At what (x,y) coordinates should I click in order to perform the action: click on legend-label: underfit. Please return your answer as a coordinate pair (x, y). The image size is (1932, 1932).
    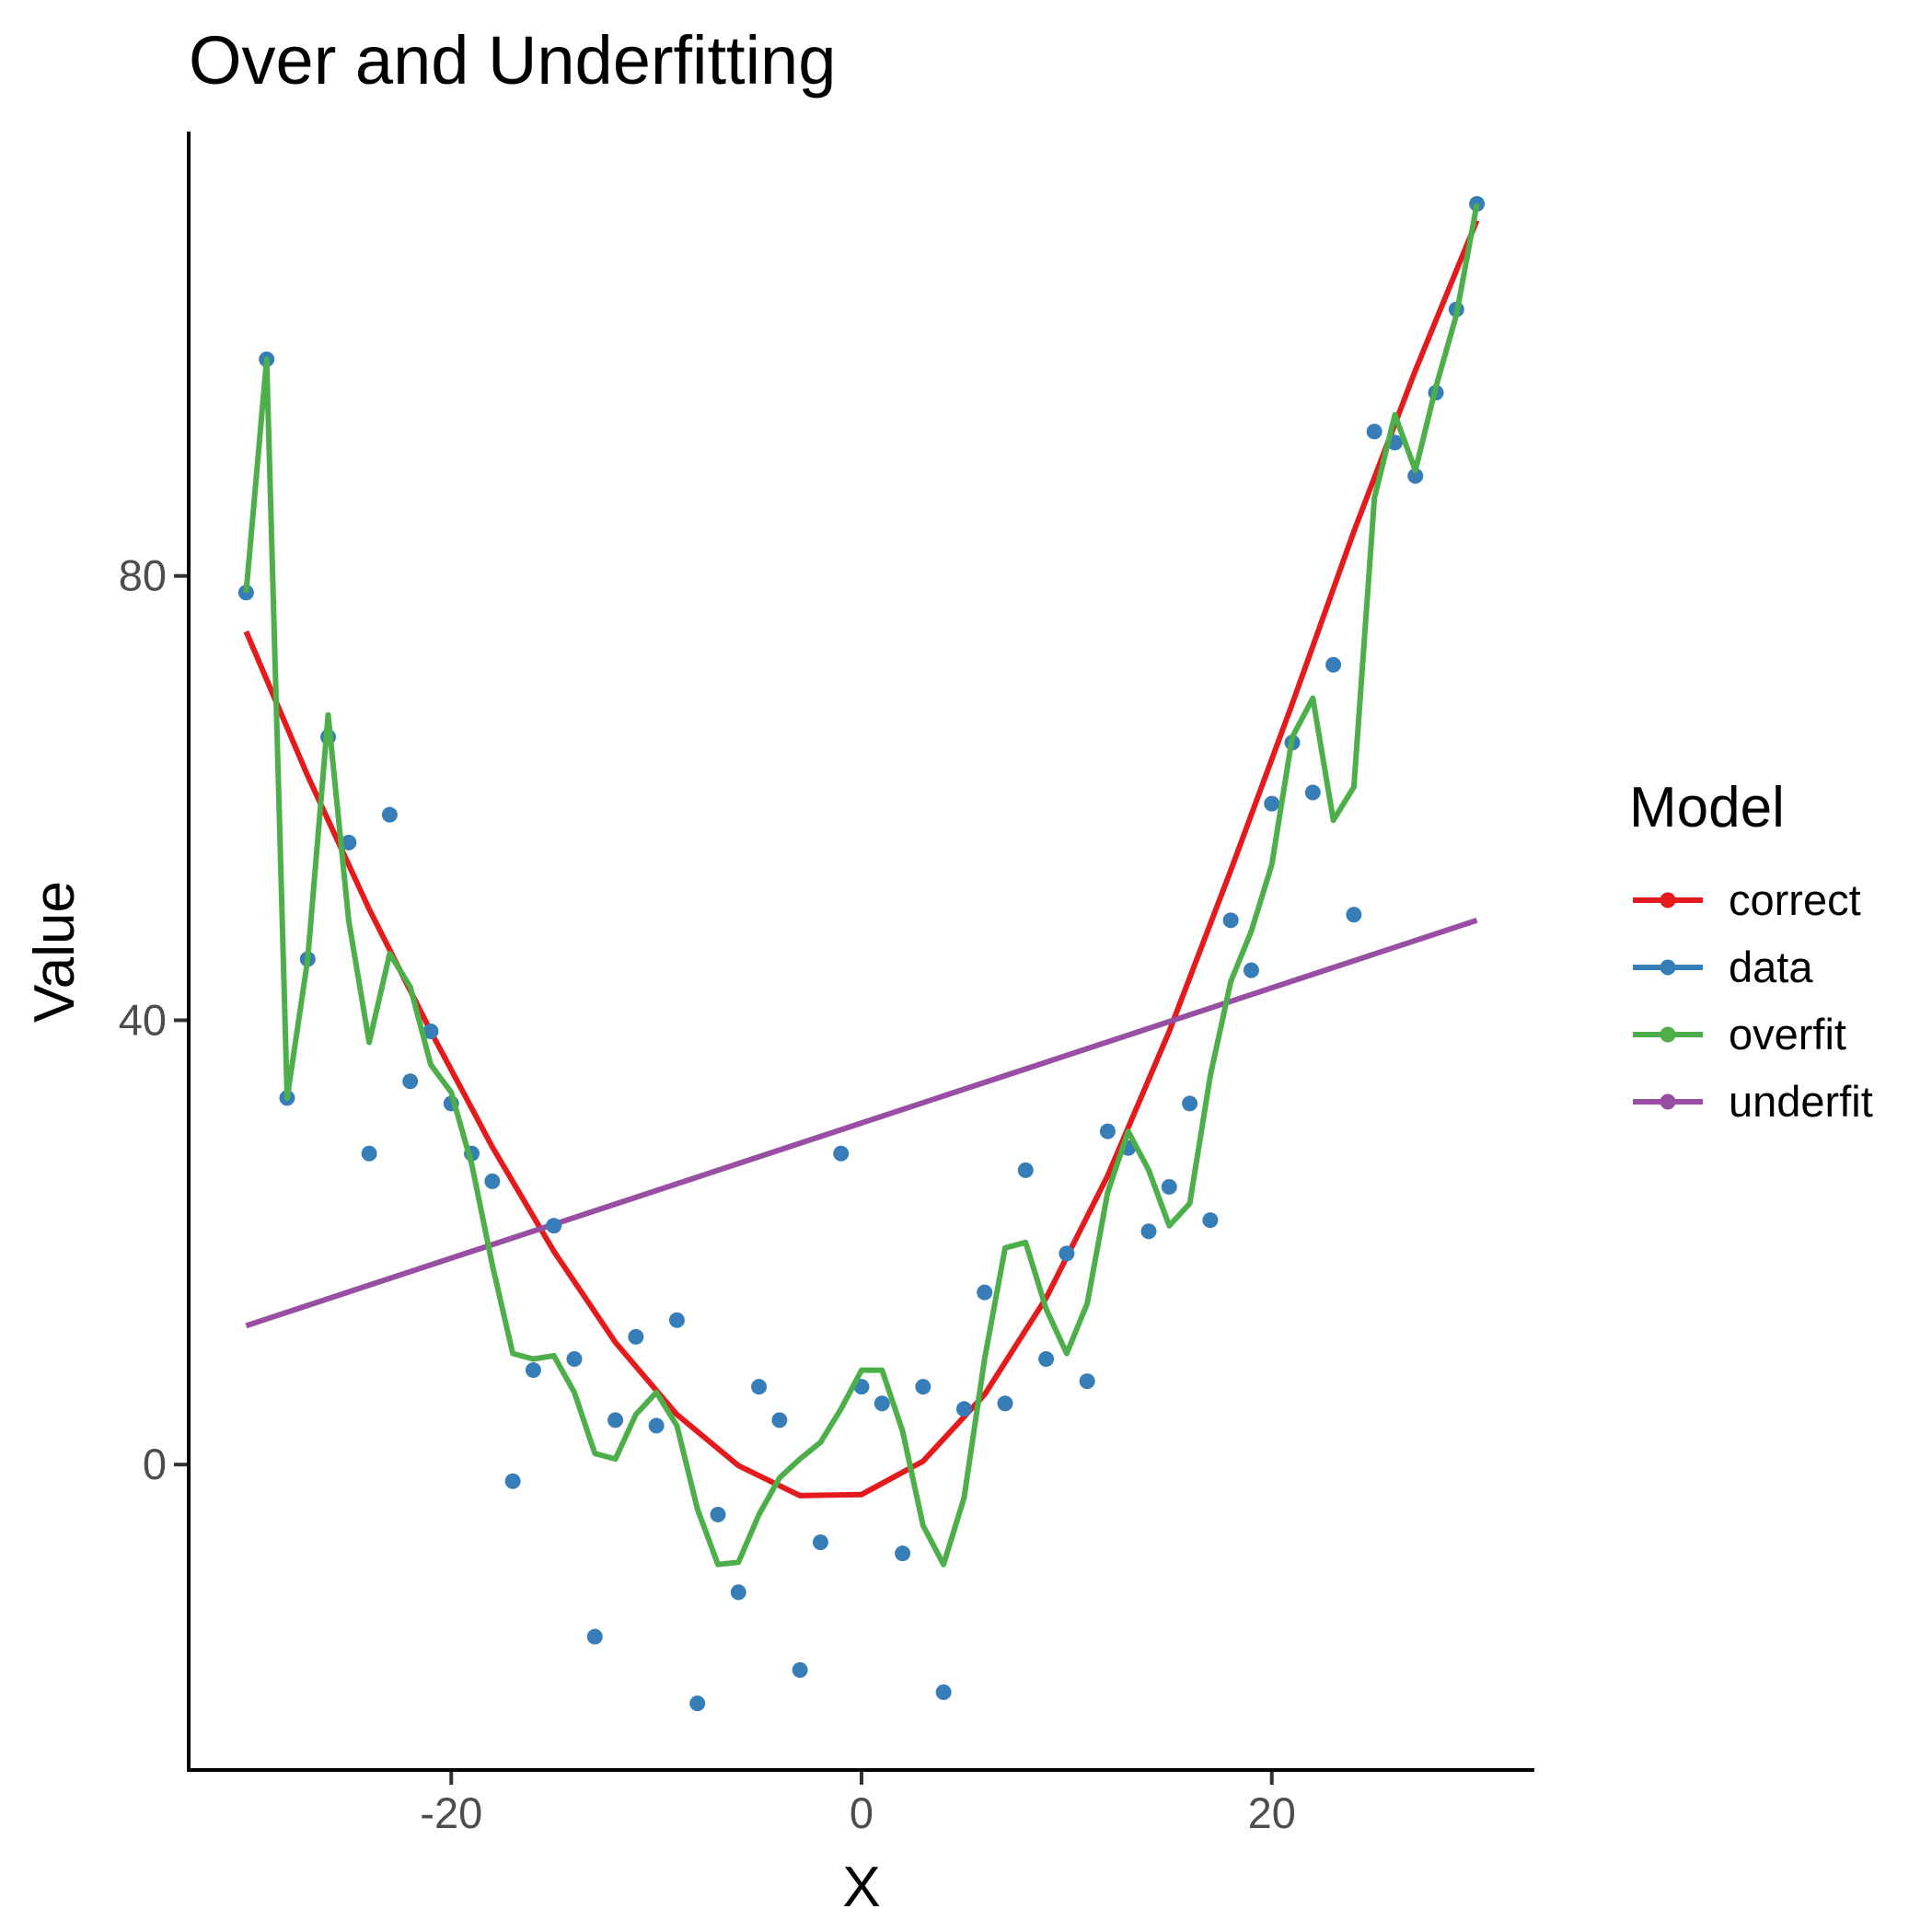
    Looking at the image, I should click on (1801, 1102).